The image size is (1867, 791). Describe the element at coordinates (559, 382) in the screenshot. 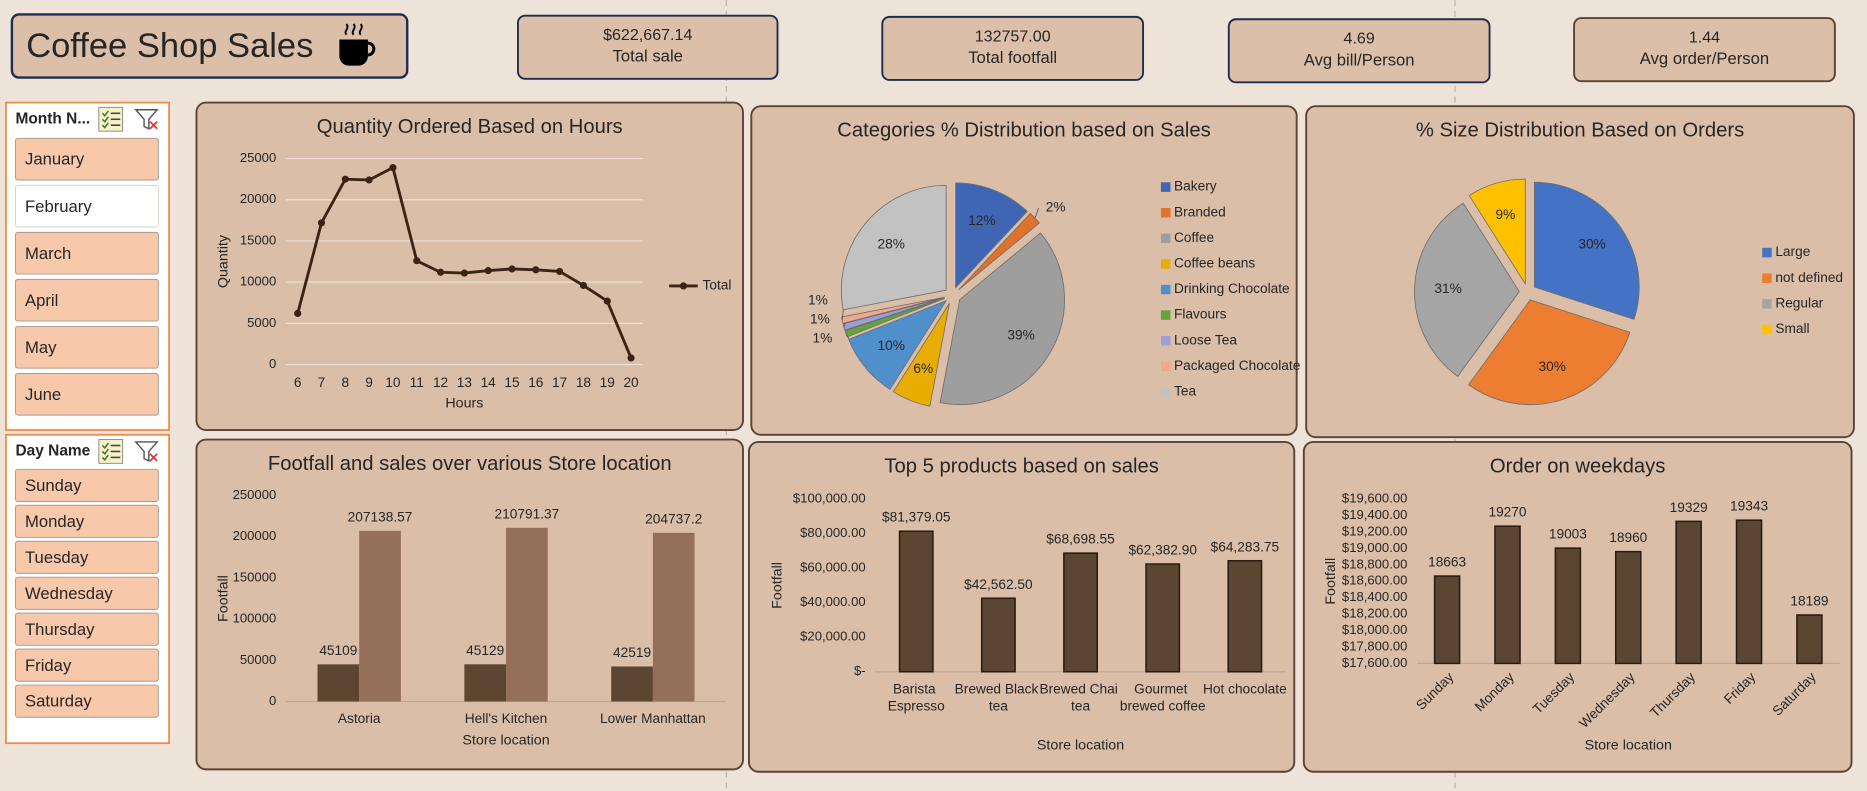

I see `x-tick-label: 17` at that location.